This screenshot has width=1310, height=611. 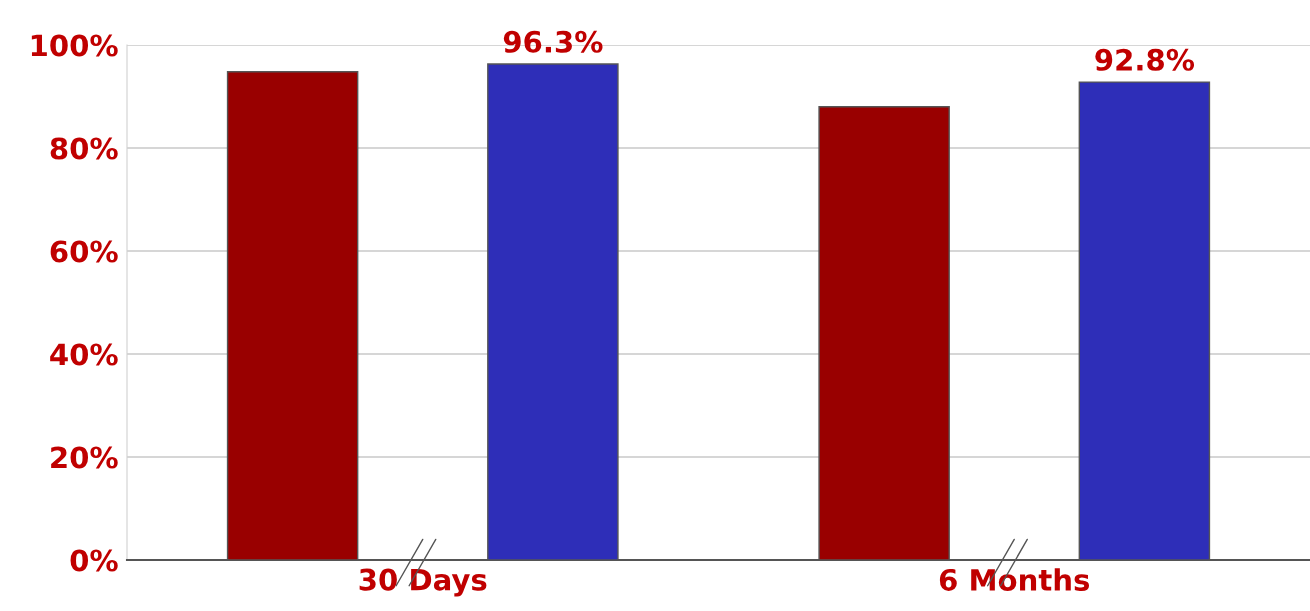 What do you see at coordinates (1145, 59) in the screenshot?
I see `data-label: 92.8%` at bounding box center [1145, 59].